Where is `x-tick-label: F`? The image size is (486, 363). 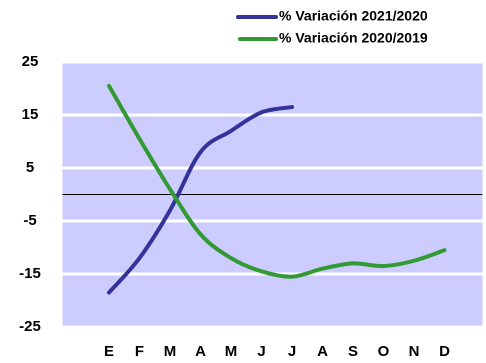
x-tick-label: F is located at coordinates (139, 351).